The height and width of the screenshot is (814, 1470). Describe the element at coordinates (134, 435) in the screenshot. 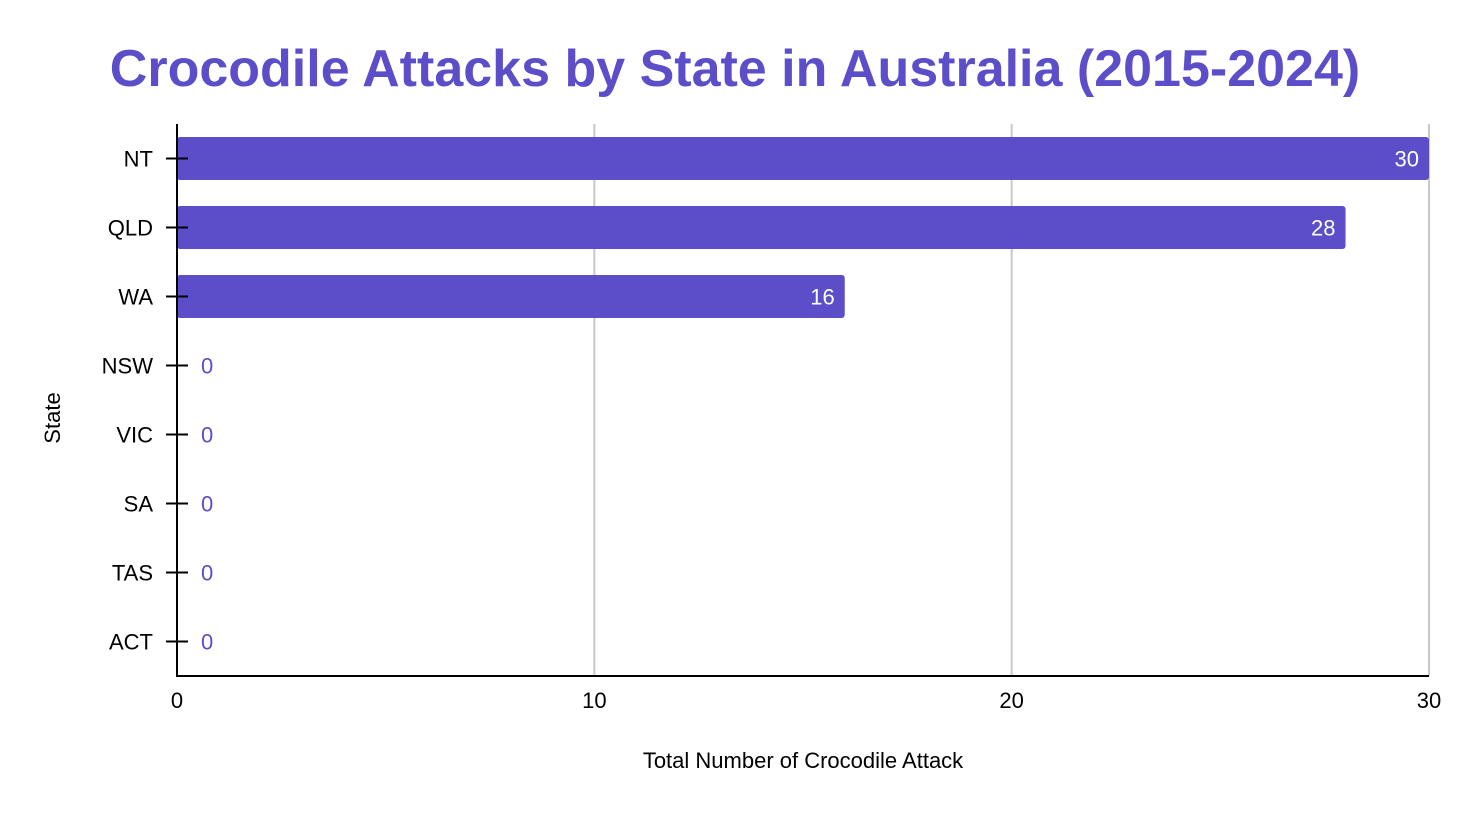

I see `y-tick-label-vic: VIC` at that location.